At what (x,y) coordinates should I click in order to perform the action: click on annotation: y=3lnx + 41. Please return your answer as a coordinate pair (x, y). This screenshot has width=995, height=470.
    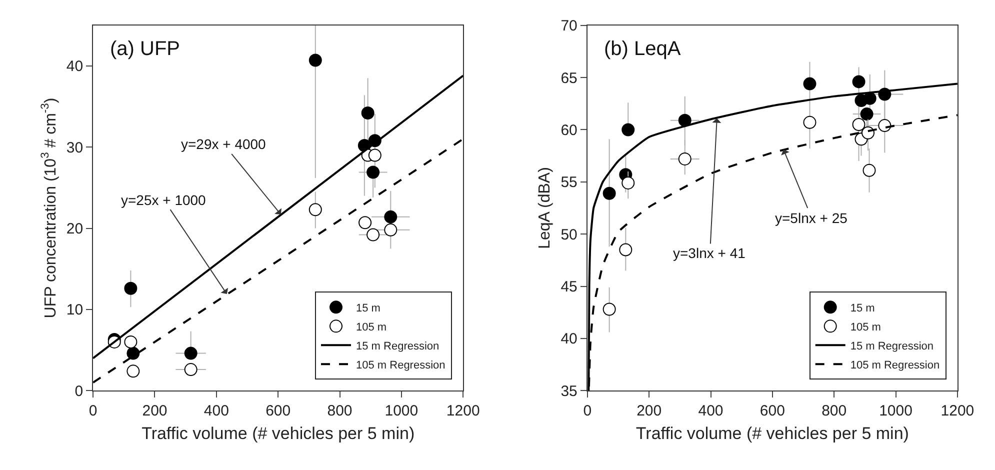
    Looking at the image, I should click on (709, 253).